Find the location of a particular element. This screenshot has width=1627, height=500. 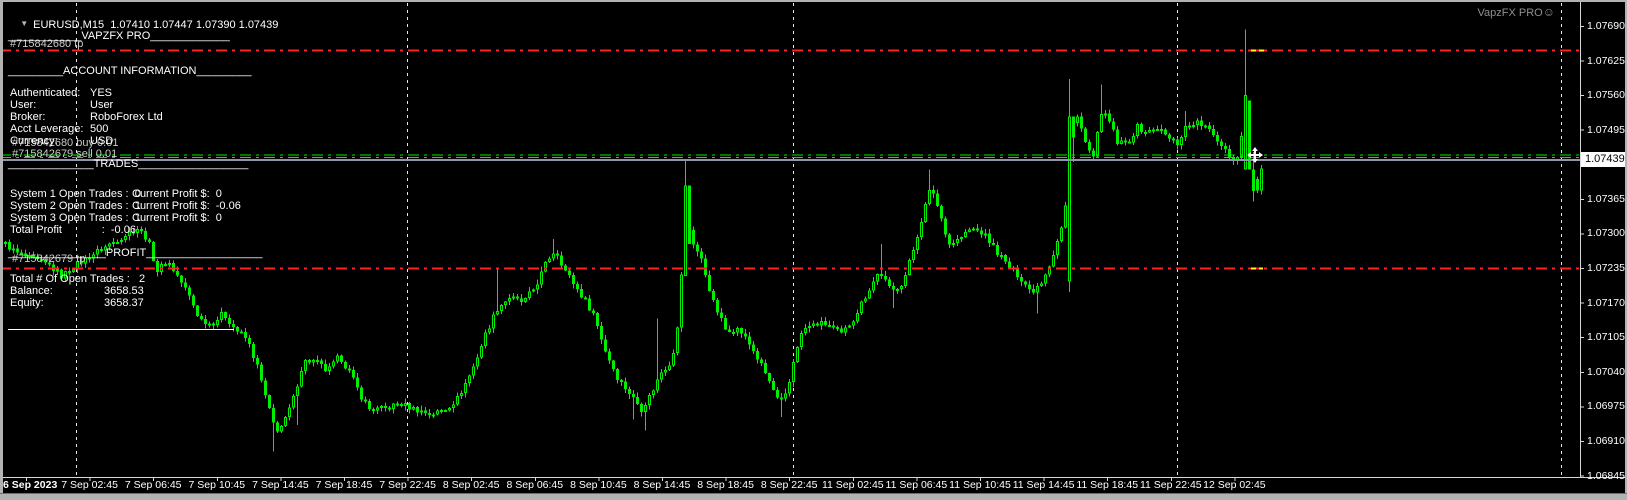

time-tick-label: 8 Sep 18:45 is located at coordinates (725, 485).